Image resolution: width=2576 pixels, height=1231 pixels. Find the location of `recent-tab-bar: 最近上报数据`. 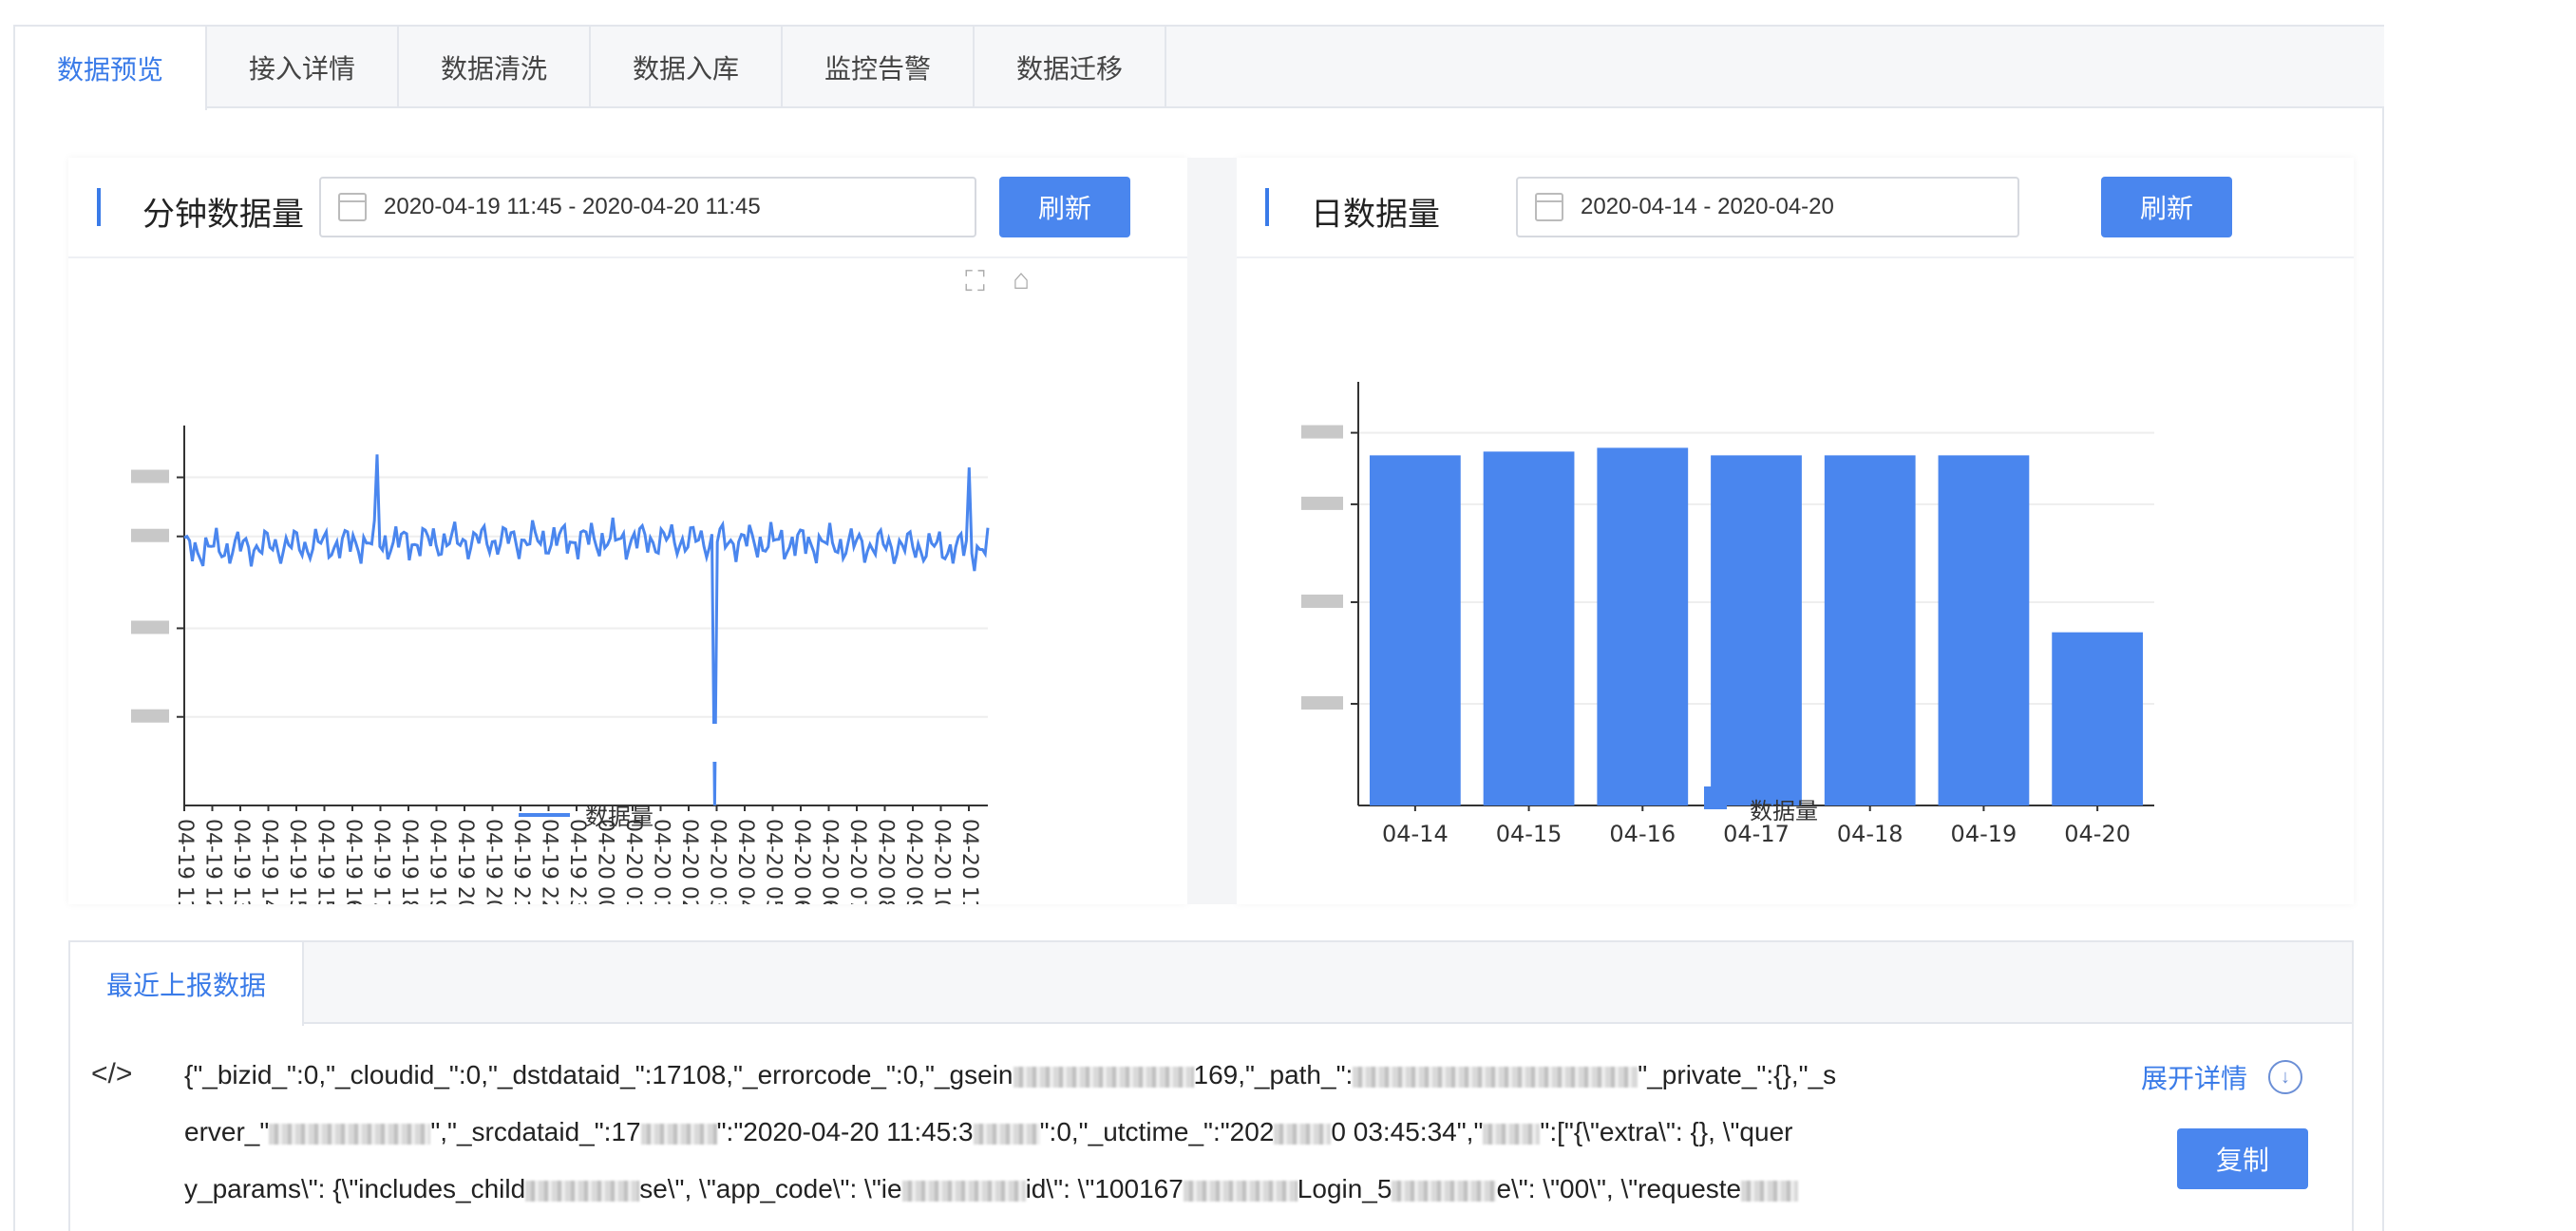

recent-tab-bar: 最近上报数据 is located at coordinates (1211, 984).